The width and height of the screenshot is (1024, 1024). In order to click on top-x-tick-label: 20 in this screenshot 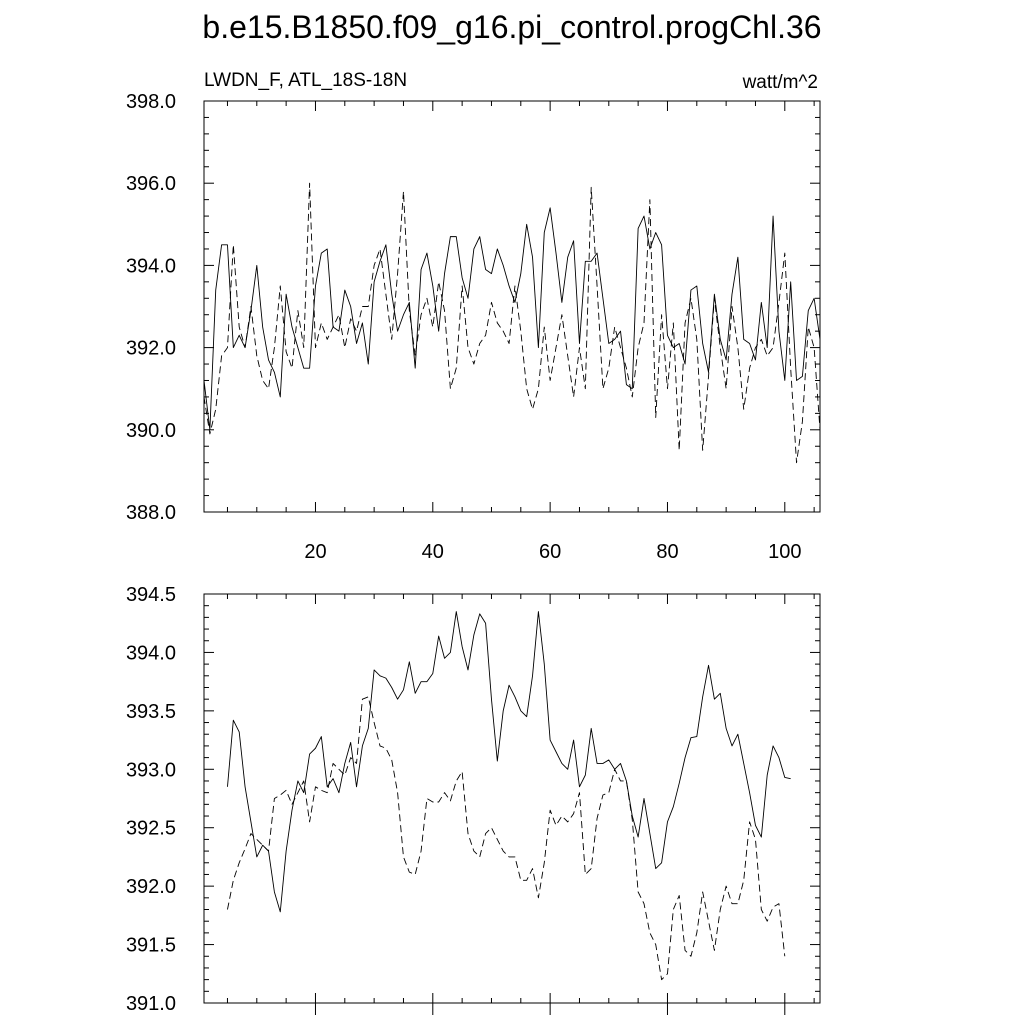, I will do `click(315, 552)`.